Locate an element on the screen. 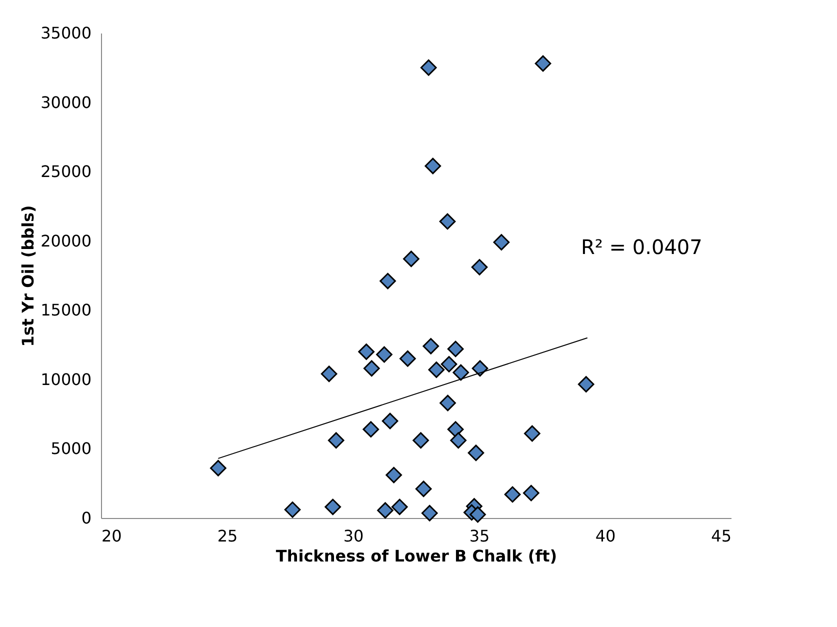 The width and height of the screenshot is (837, 627). x-tick-label: 45 is located at coordinates (721, 536).